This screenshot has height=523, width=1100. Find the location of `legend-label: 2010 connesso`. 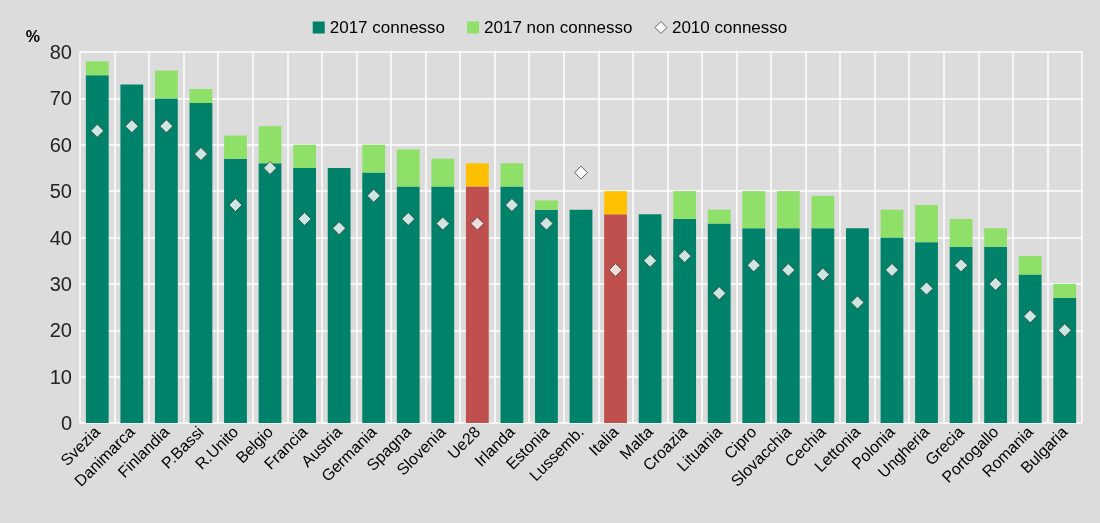

legend-label: 2010 connesso is located at coordinates (729, 27).